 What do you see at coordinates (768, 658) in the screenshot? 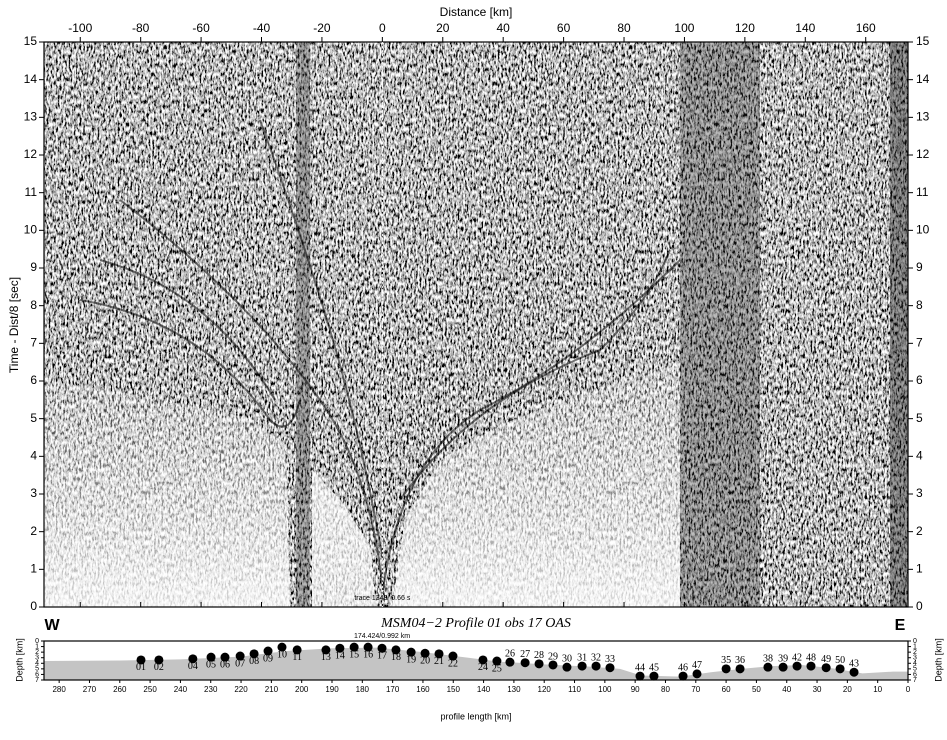
I see `station-label: 38` at bounding box center [768, 658].